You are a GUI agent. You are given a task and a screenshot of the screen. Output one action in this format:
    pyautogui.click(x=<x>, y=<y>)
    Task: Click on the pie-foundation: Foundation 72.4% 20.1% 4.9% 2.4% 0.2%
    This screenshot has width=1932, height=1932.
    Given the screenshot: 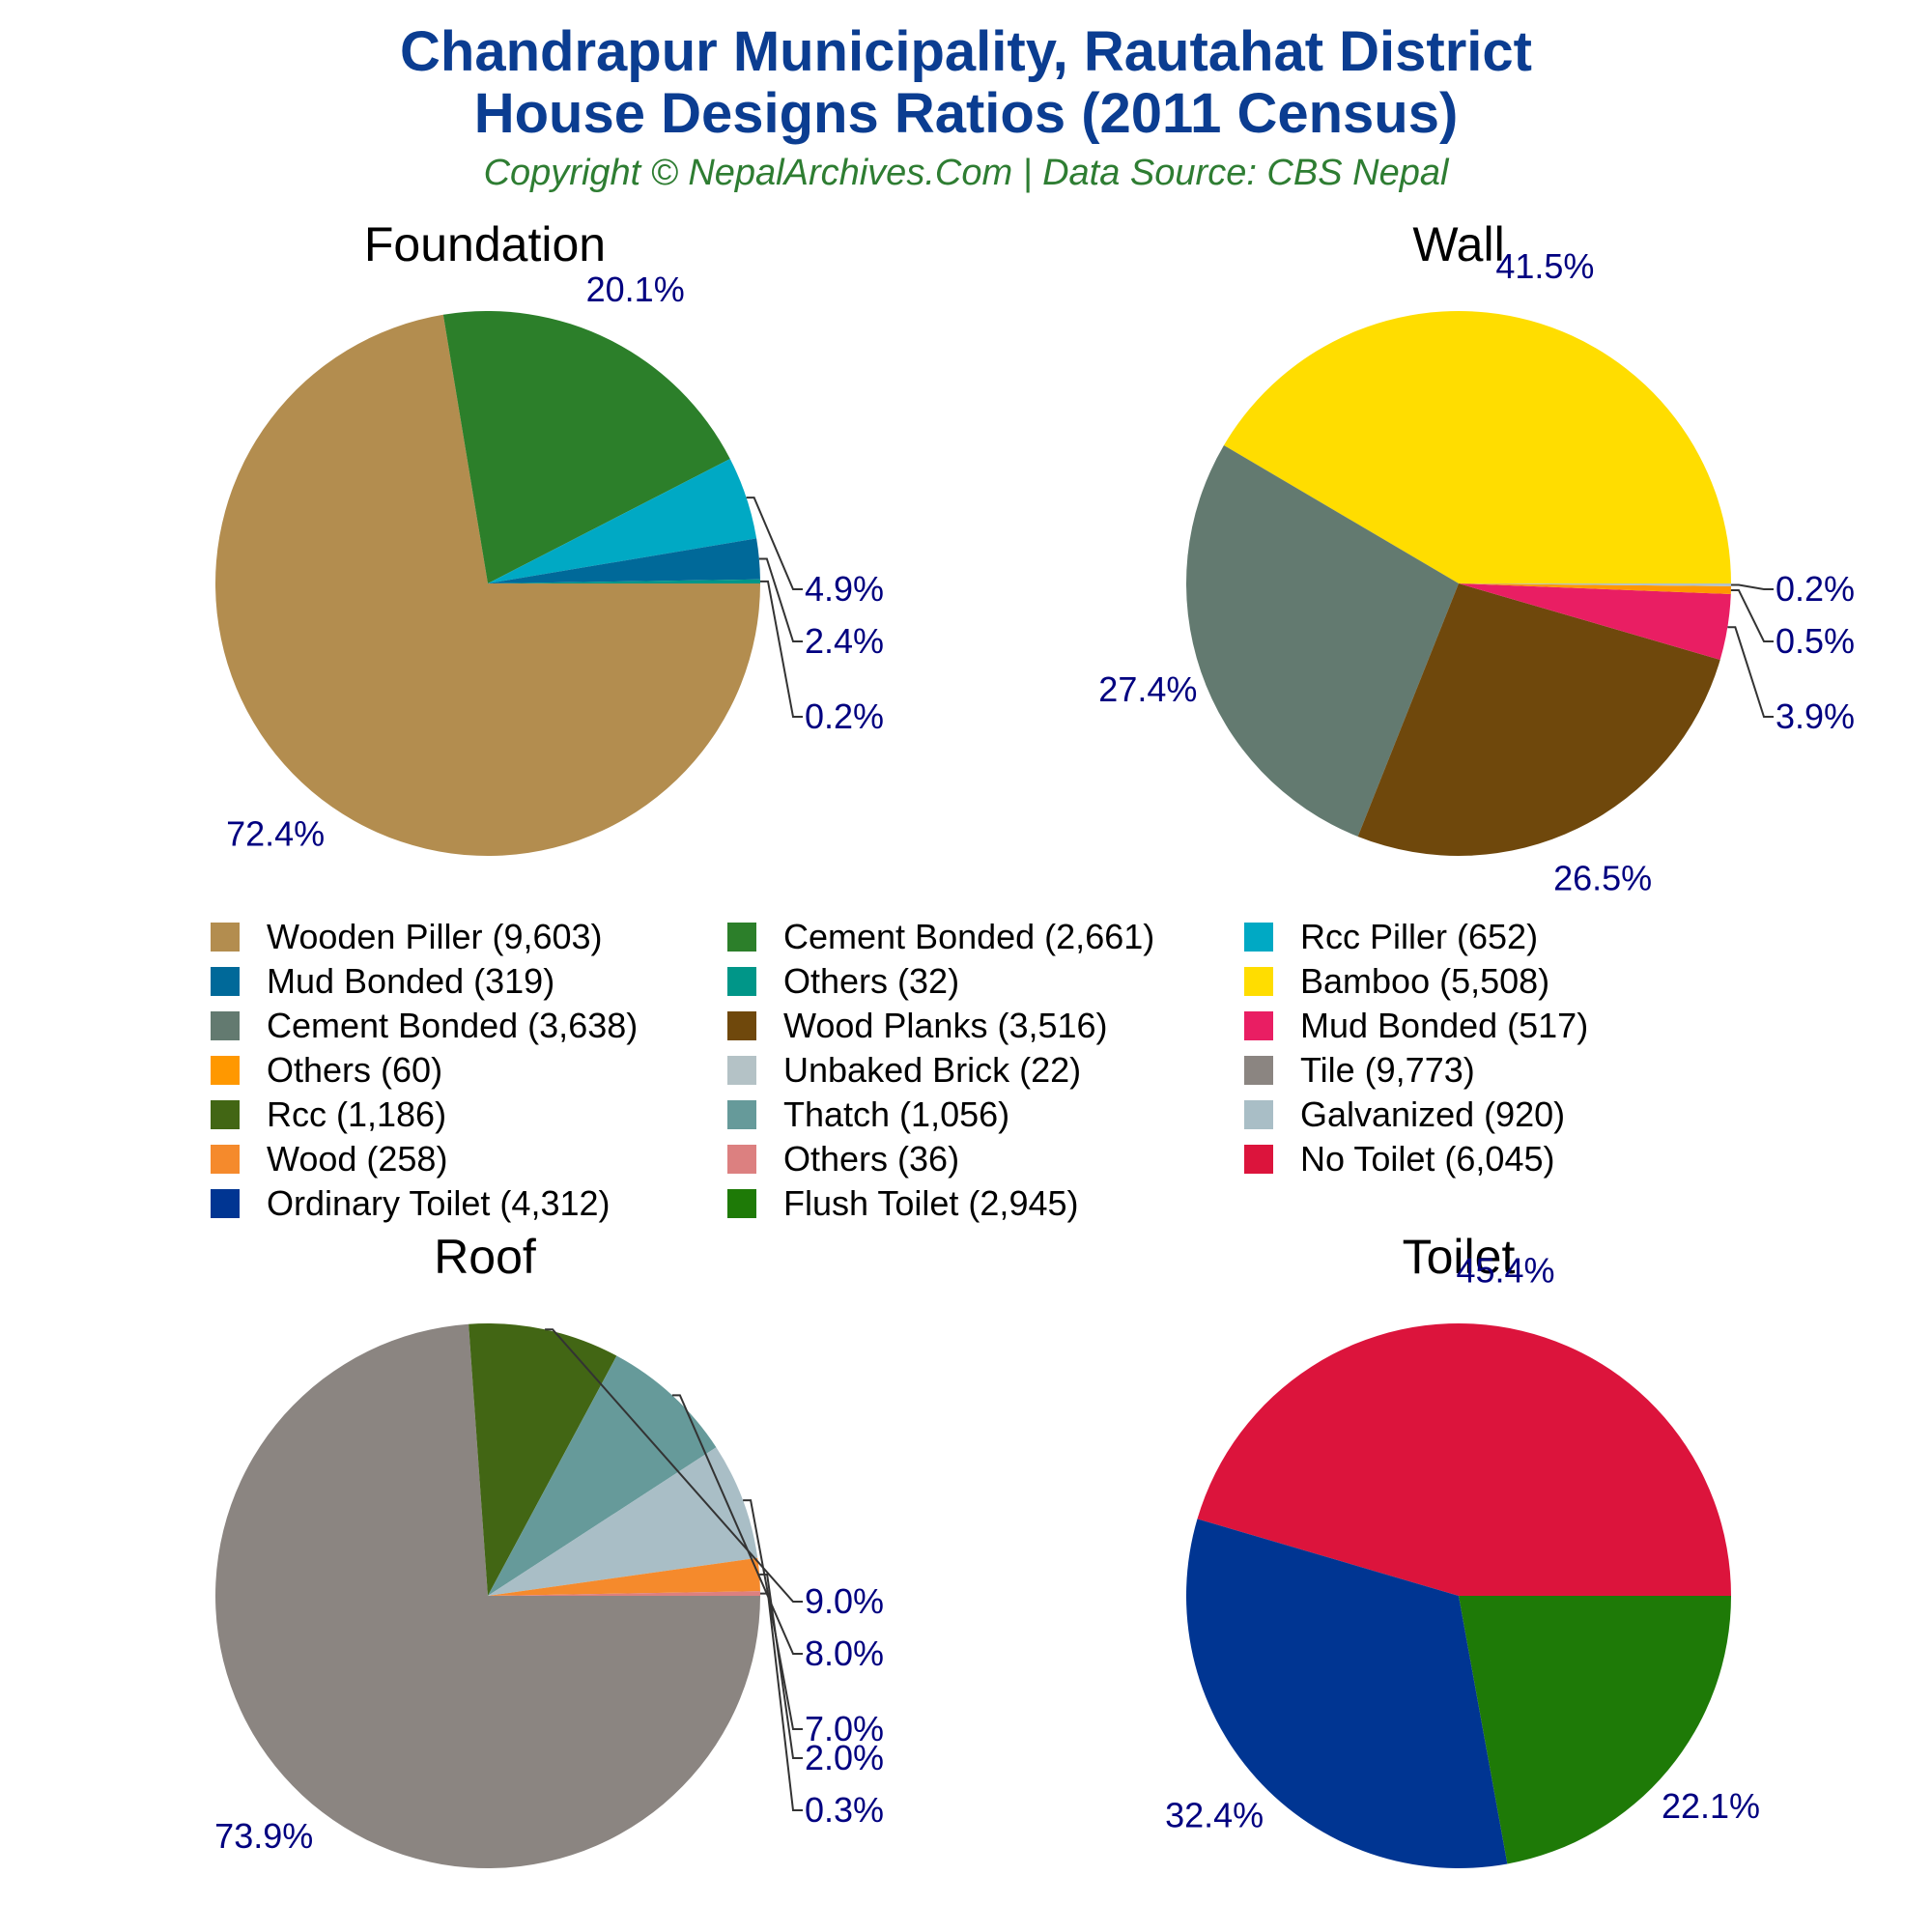 What is the action you would take?
    pyautogui.click(x=549, y=536)
    